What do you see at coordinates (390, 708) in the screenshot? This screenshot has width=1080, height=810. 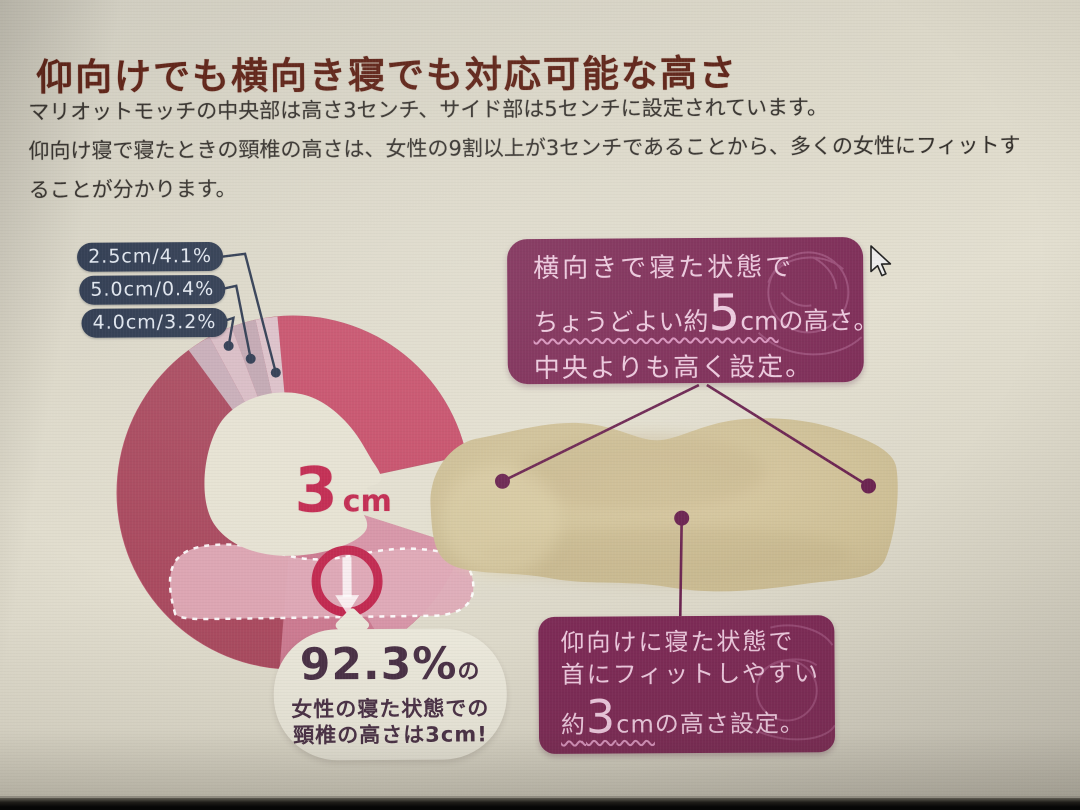 I see `bubble-line: 女性の寝た状態での` at bounding box center [390, 708].